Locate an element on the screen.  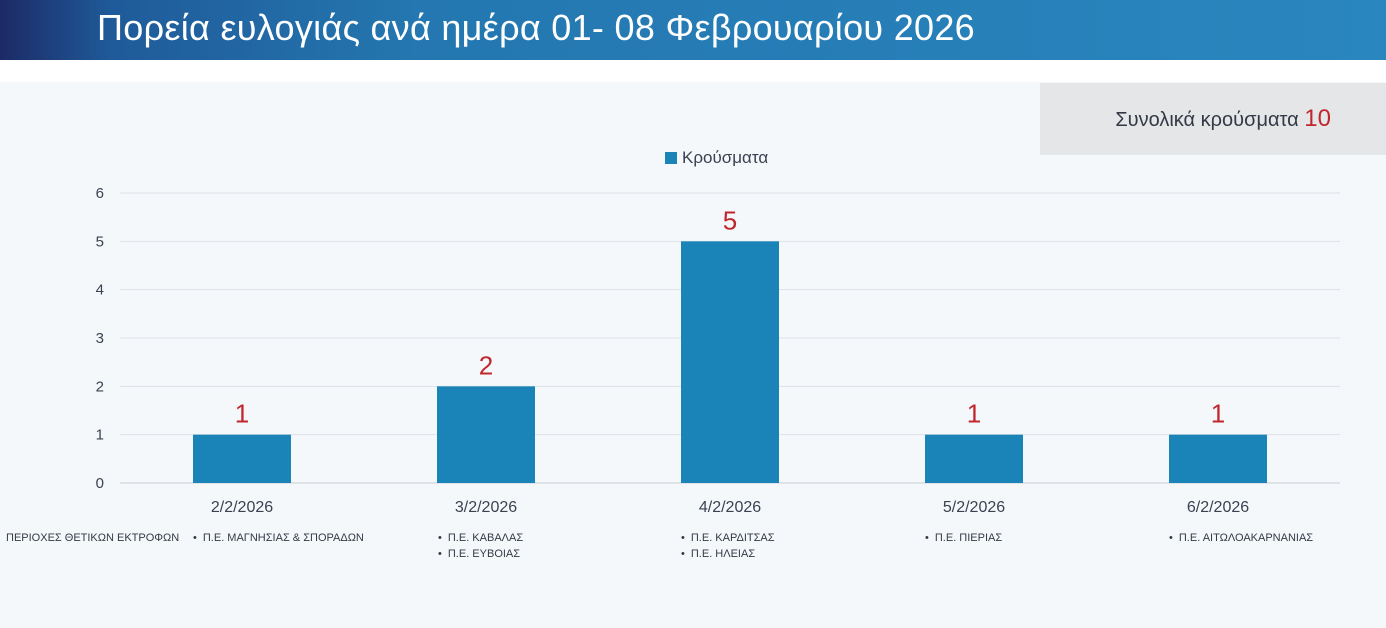
x-tick-label: 6/2/2026 is located at coordinates (1218, 507).